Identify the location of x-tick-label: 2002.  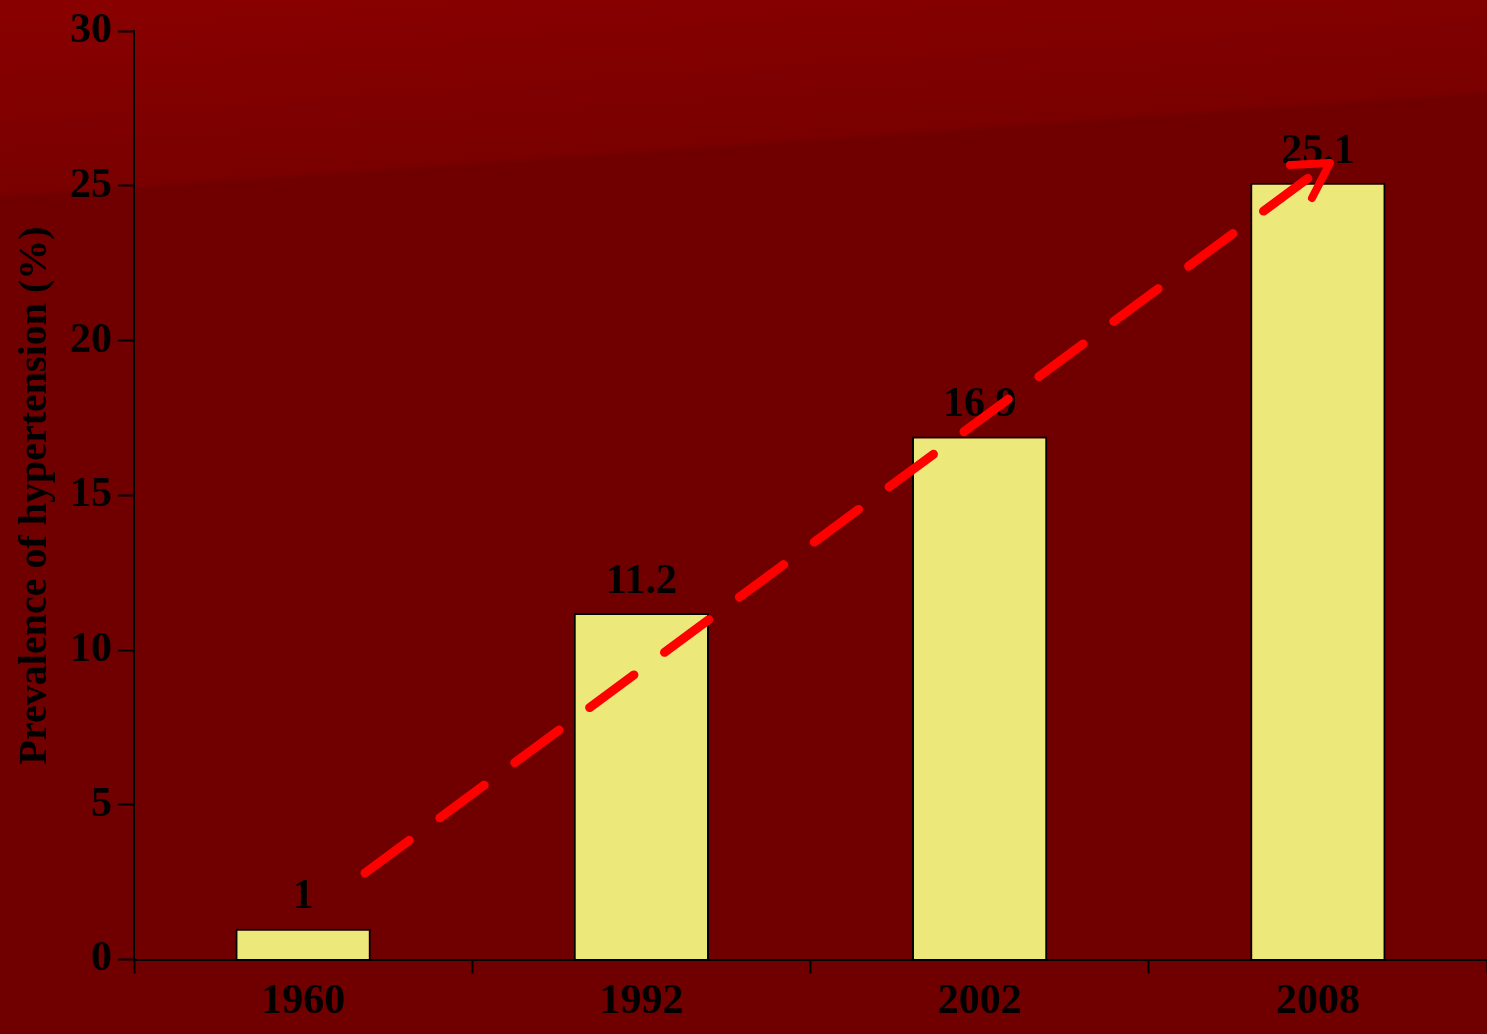
(979, 998).